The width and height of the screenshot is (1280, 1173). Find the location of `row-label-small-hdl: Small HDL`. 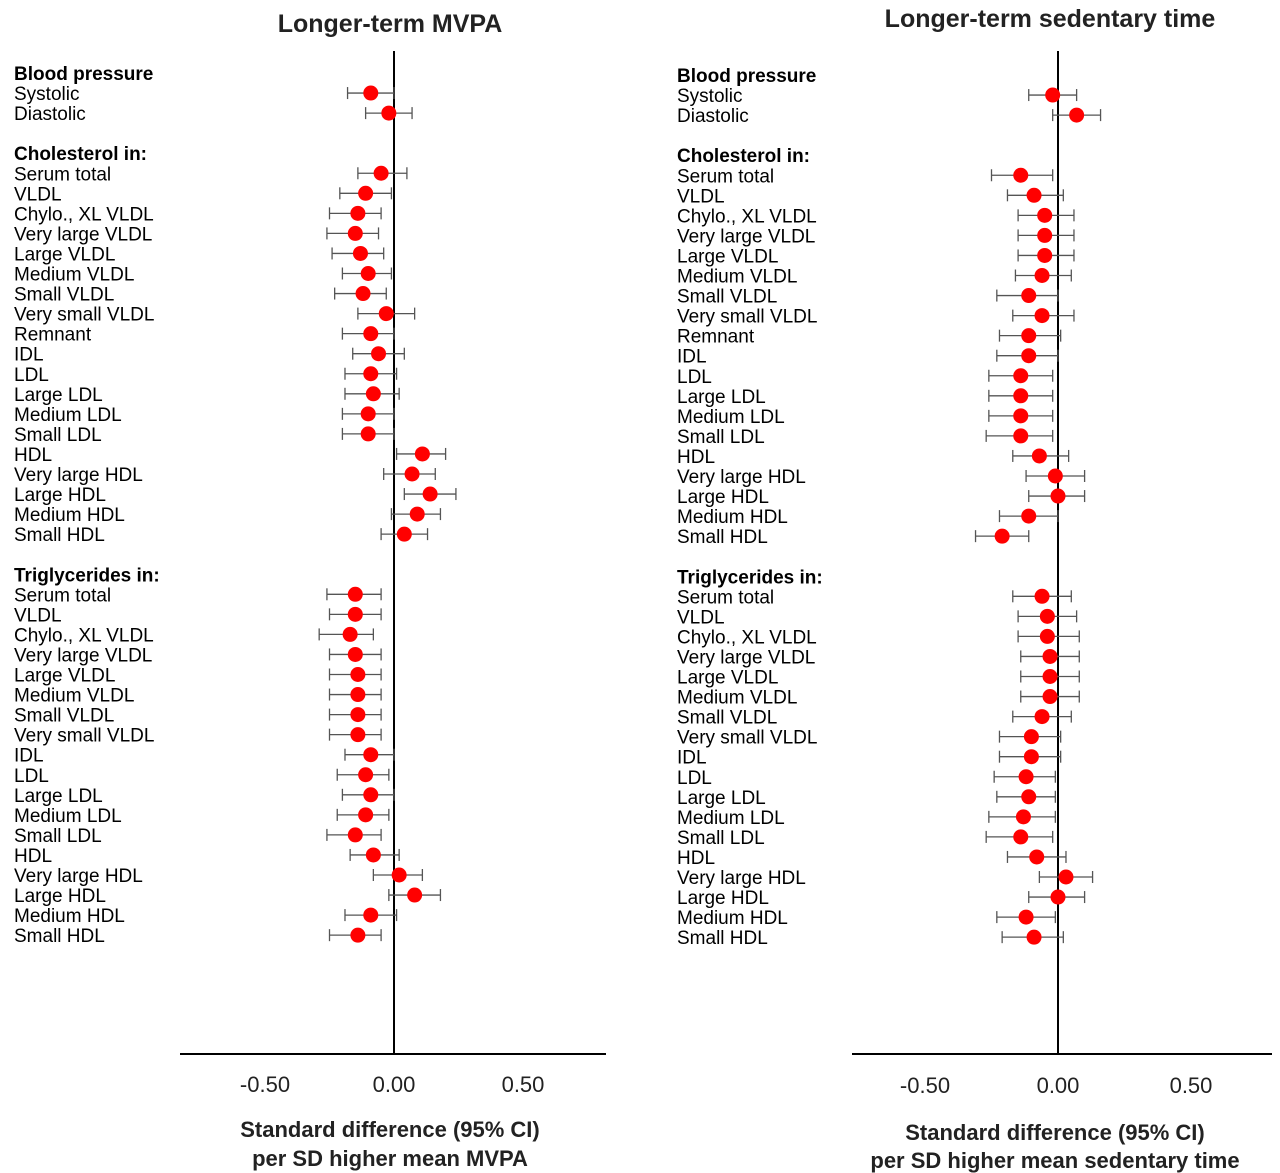

row-label-small-hdl: Small HDL is located at coordinates (59, 535).